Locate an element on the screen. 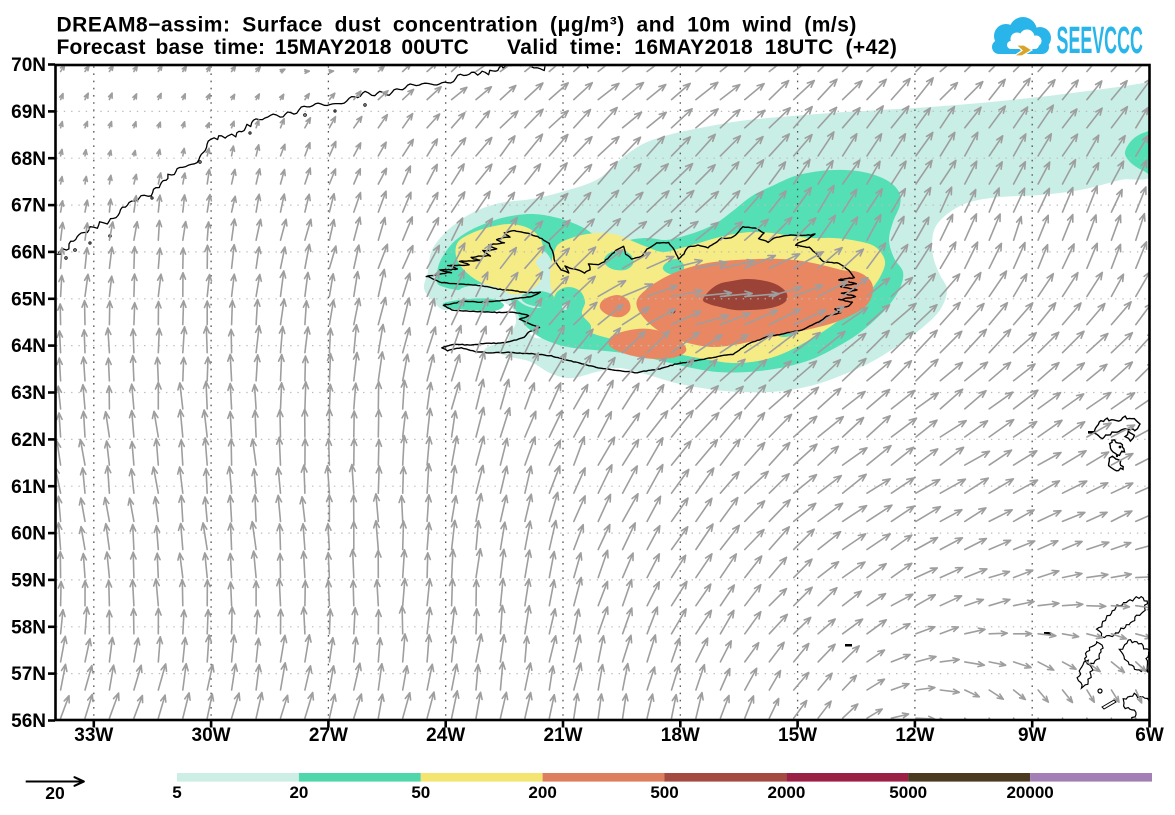 Image resolution: width=1175 pixels, height=815 pixels. svg-text: 68N is located at coordinates (28, 159).